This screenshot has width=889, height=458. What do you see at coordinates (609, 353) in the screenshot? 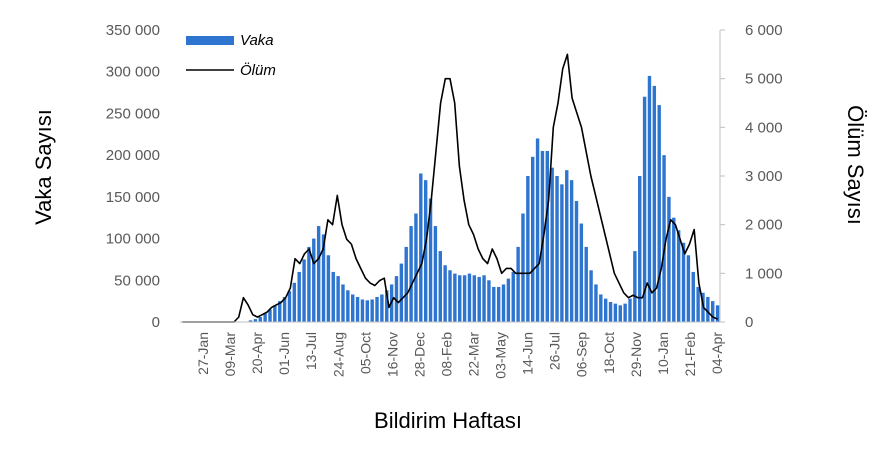
I see `x-tick-label: 18-Oct` at bounding box center [609, 353].